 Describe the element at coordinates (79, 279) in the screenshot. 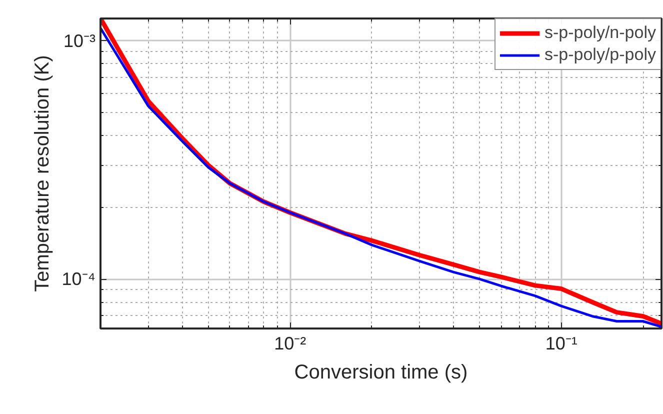

I see `y-tick-label: 10⁻⁴` at that location.